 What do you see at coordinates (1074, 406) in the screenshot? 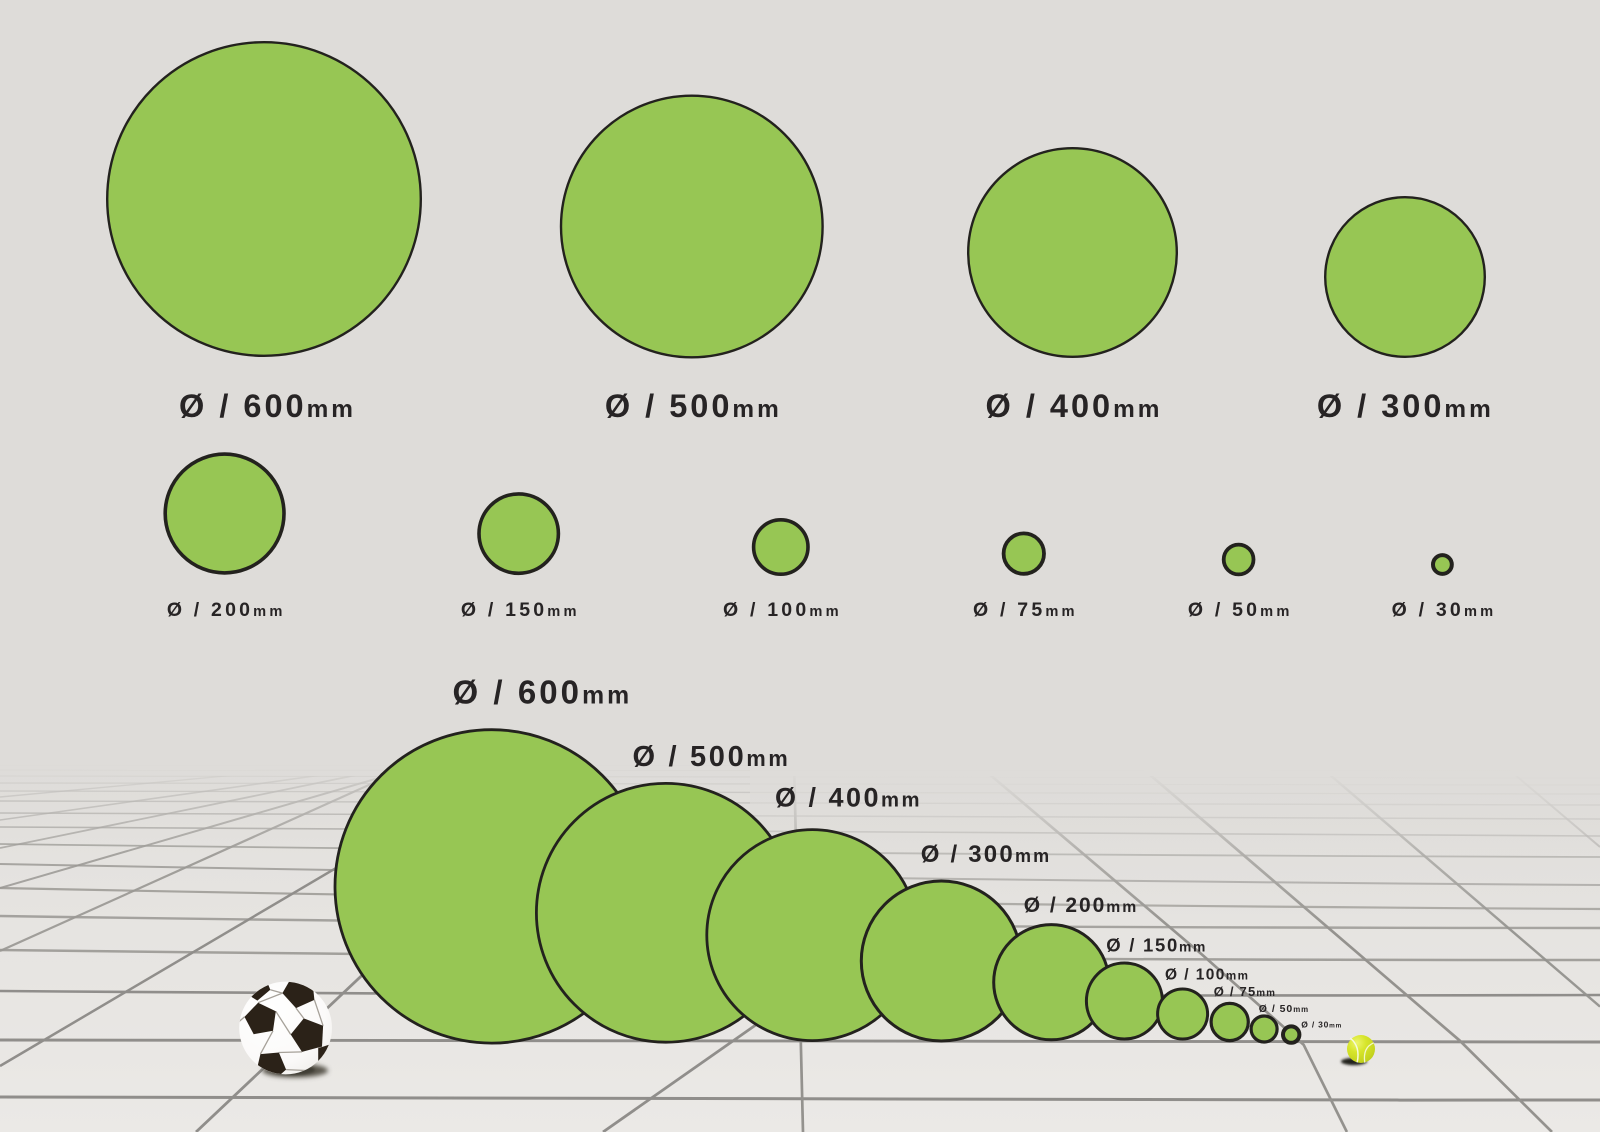
I see `svg-text: Ø / 400mm` at bounding box center [1074, 406].